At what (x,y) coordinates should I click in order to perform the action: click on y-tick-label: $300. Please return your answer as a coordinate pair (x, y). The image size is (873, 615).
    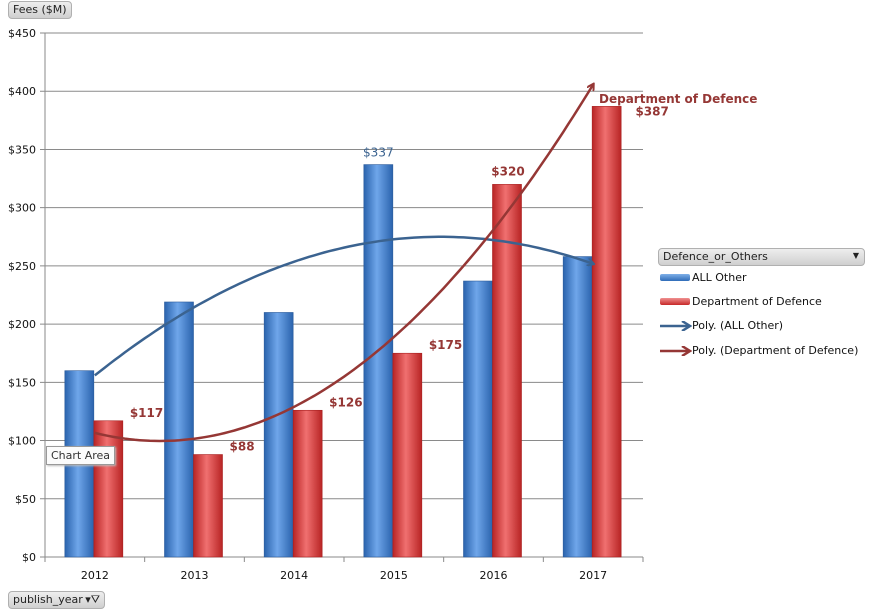
    Looking at the image, I should click on (22, 208).